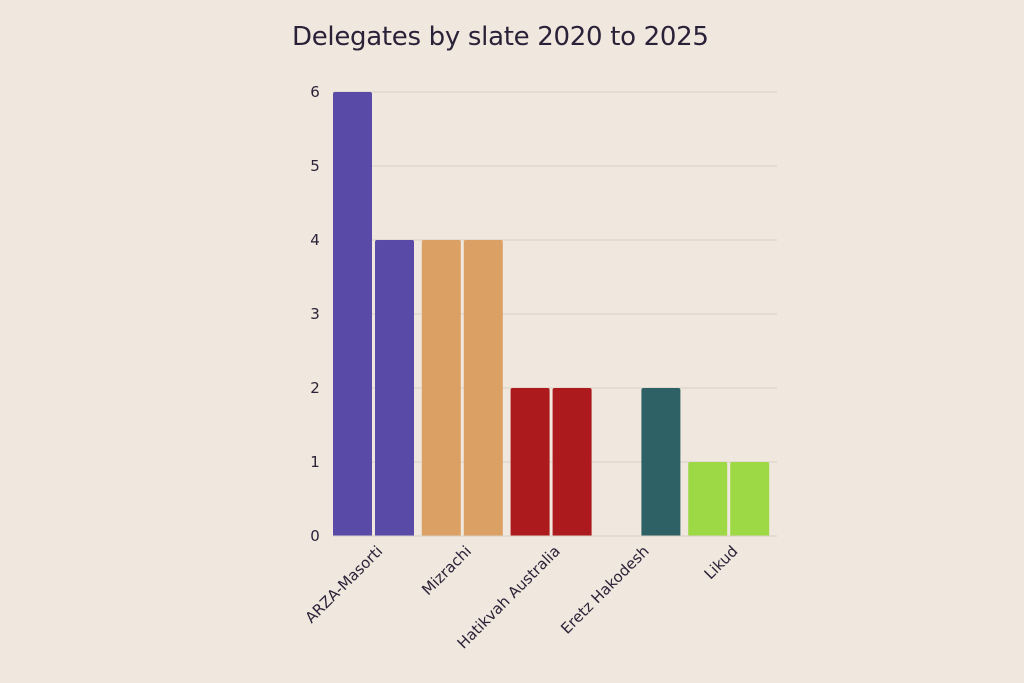  Describe the element at coordinates (315, 388) in the screenshot. I see `y-tick-label: 2` at that location.